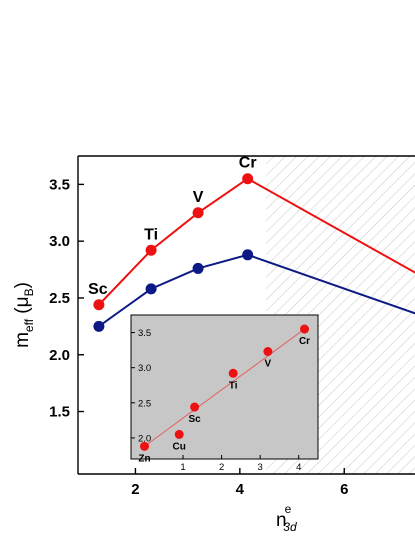 This screenshot has height=537, width=415. What do you see at coordinates (268, 352) in the screenshot?
I see `inset-point-v` at bounding box center [268, 352].